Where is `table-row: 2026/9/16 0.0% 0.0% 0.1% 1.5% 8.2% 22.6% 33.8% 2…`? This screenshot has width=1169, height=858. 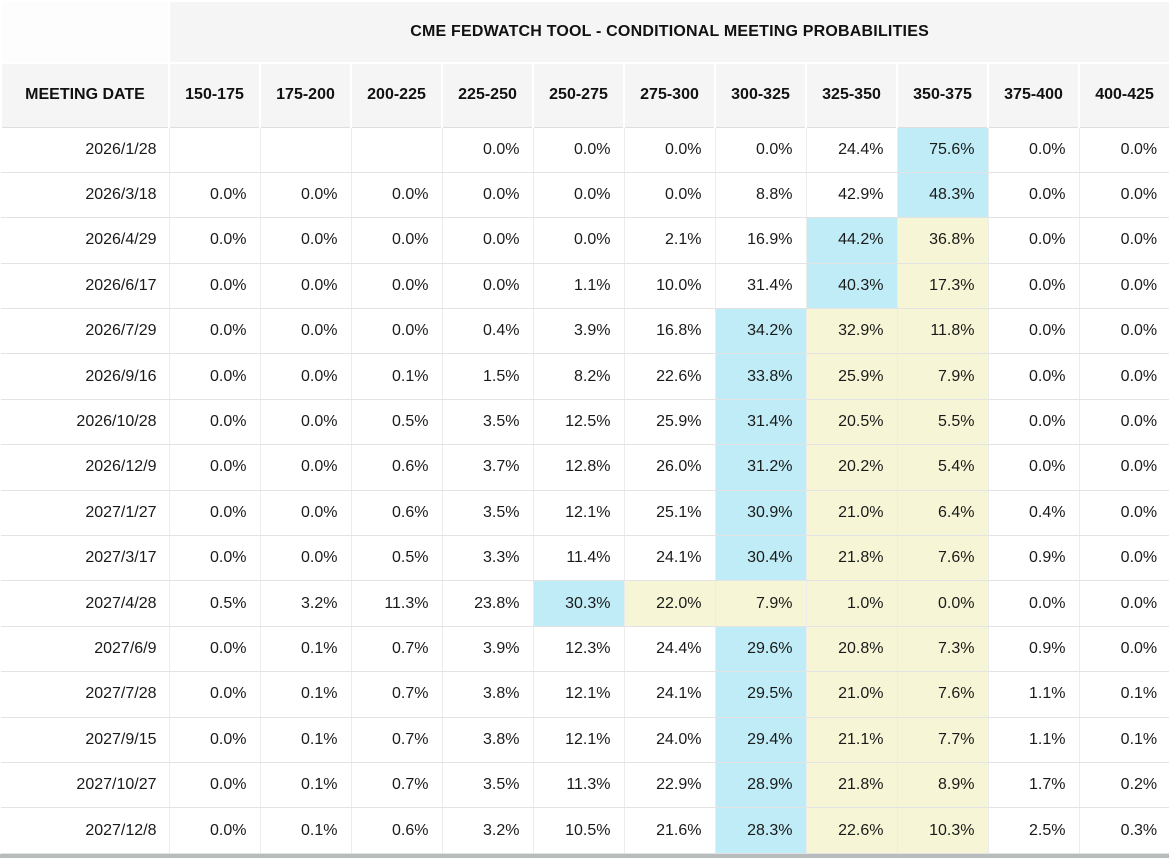
table-row: 2026/9/16 0.0% 0.0% 0.1% 1.5% 8.2% 22.6% 33.8% 2… is located at coordinates (585, 376).